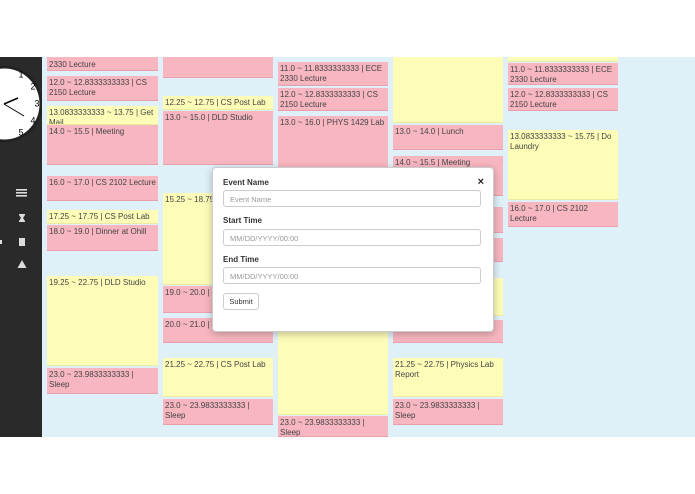  I want to click on event: 13.0 ~ 14.0 | Lunch, so click(448, 137).